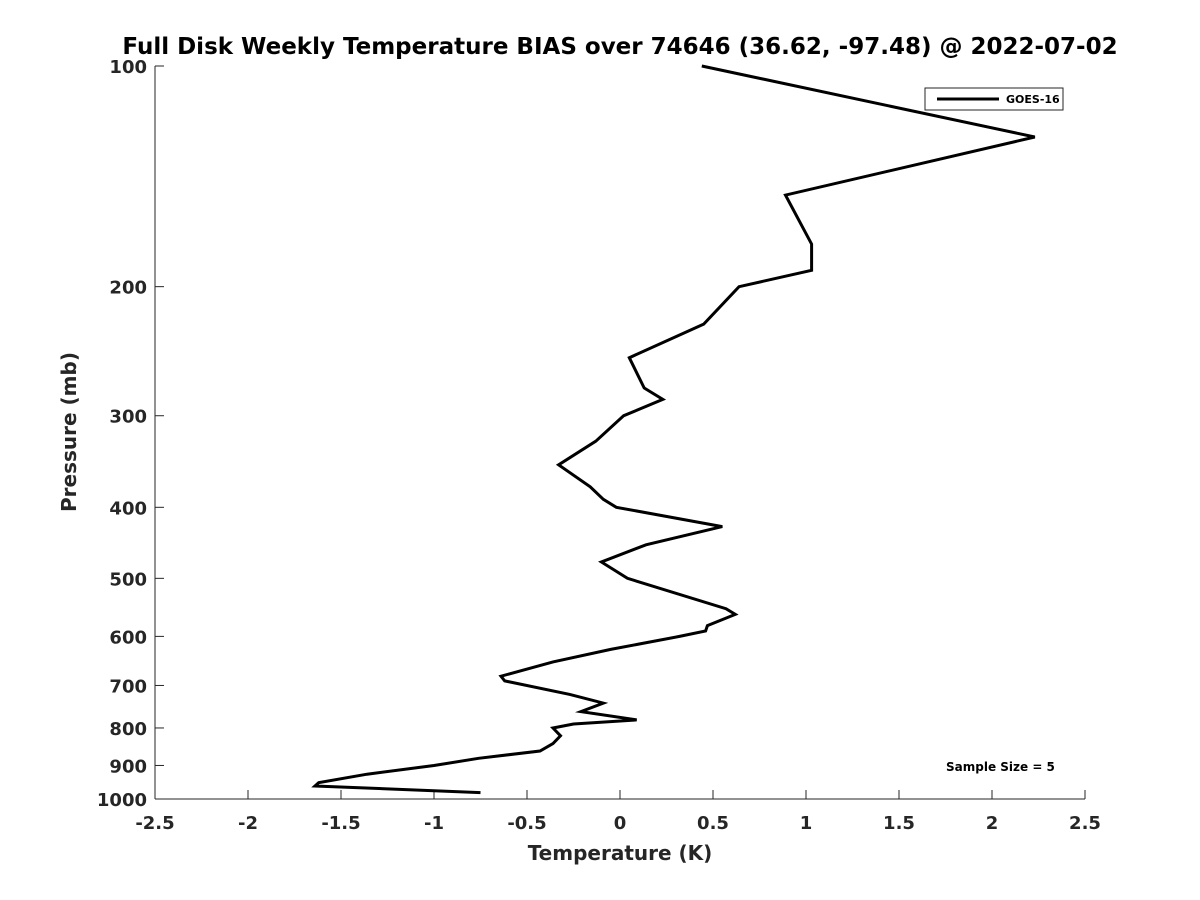  Describe the element at coordinates (1033, 99) in the screenshot. I see `legend-entry-label: GOES-16` at that location.